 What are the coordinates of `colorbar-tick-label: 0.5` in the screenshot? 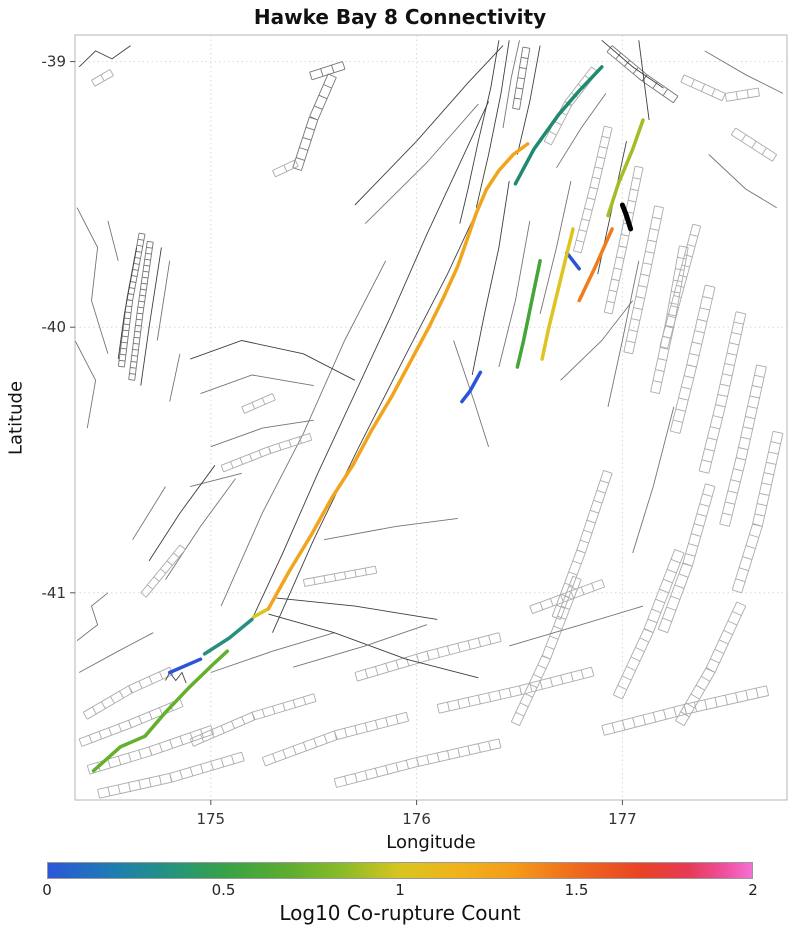 It's located at (223, 890).